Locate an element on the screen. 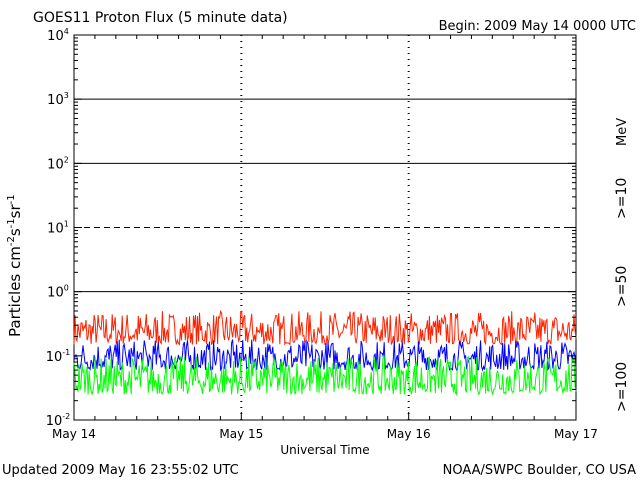 Image resolution: width=640 pixels, height=480 pixels. unit-label: MeV is located at coordinates (622, 132).